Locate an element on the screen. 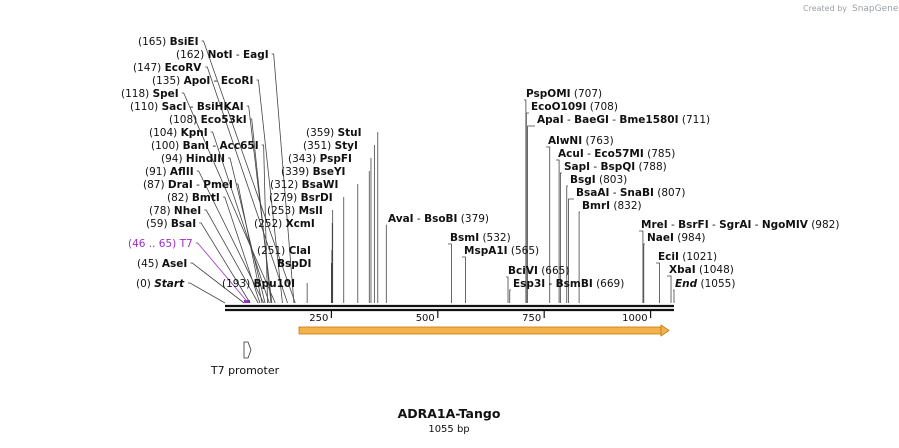 This screenshot has height=448, width=899. mid-label-pspfi: (343) PspFI is located at coordinates (320, 159).